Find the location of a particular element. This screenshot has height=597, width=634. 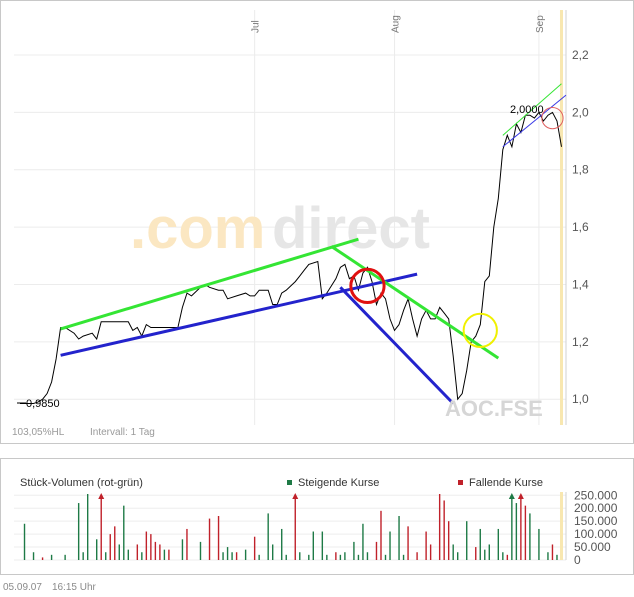

y-axis-ticks: 2,2 2,0 1,8 1,6 1,4 1,2 1,0 is located at coordinates (580, 227).